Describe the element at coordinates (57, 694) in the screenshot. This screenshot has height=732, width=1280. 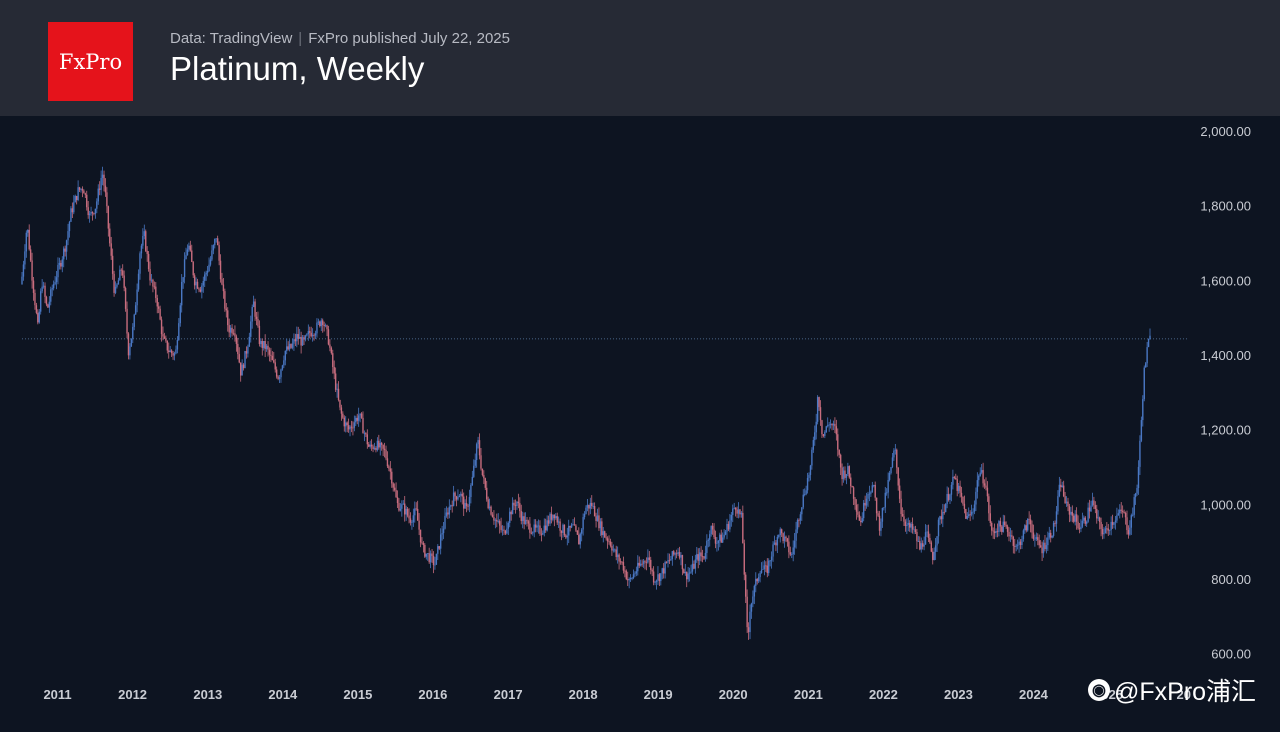
I see `x-tick-label: 2011` at that location.